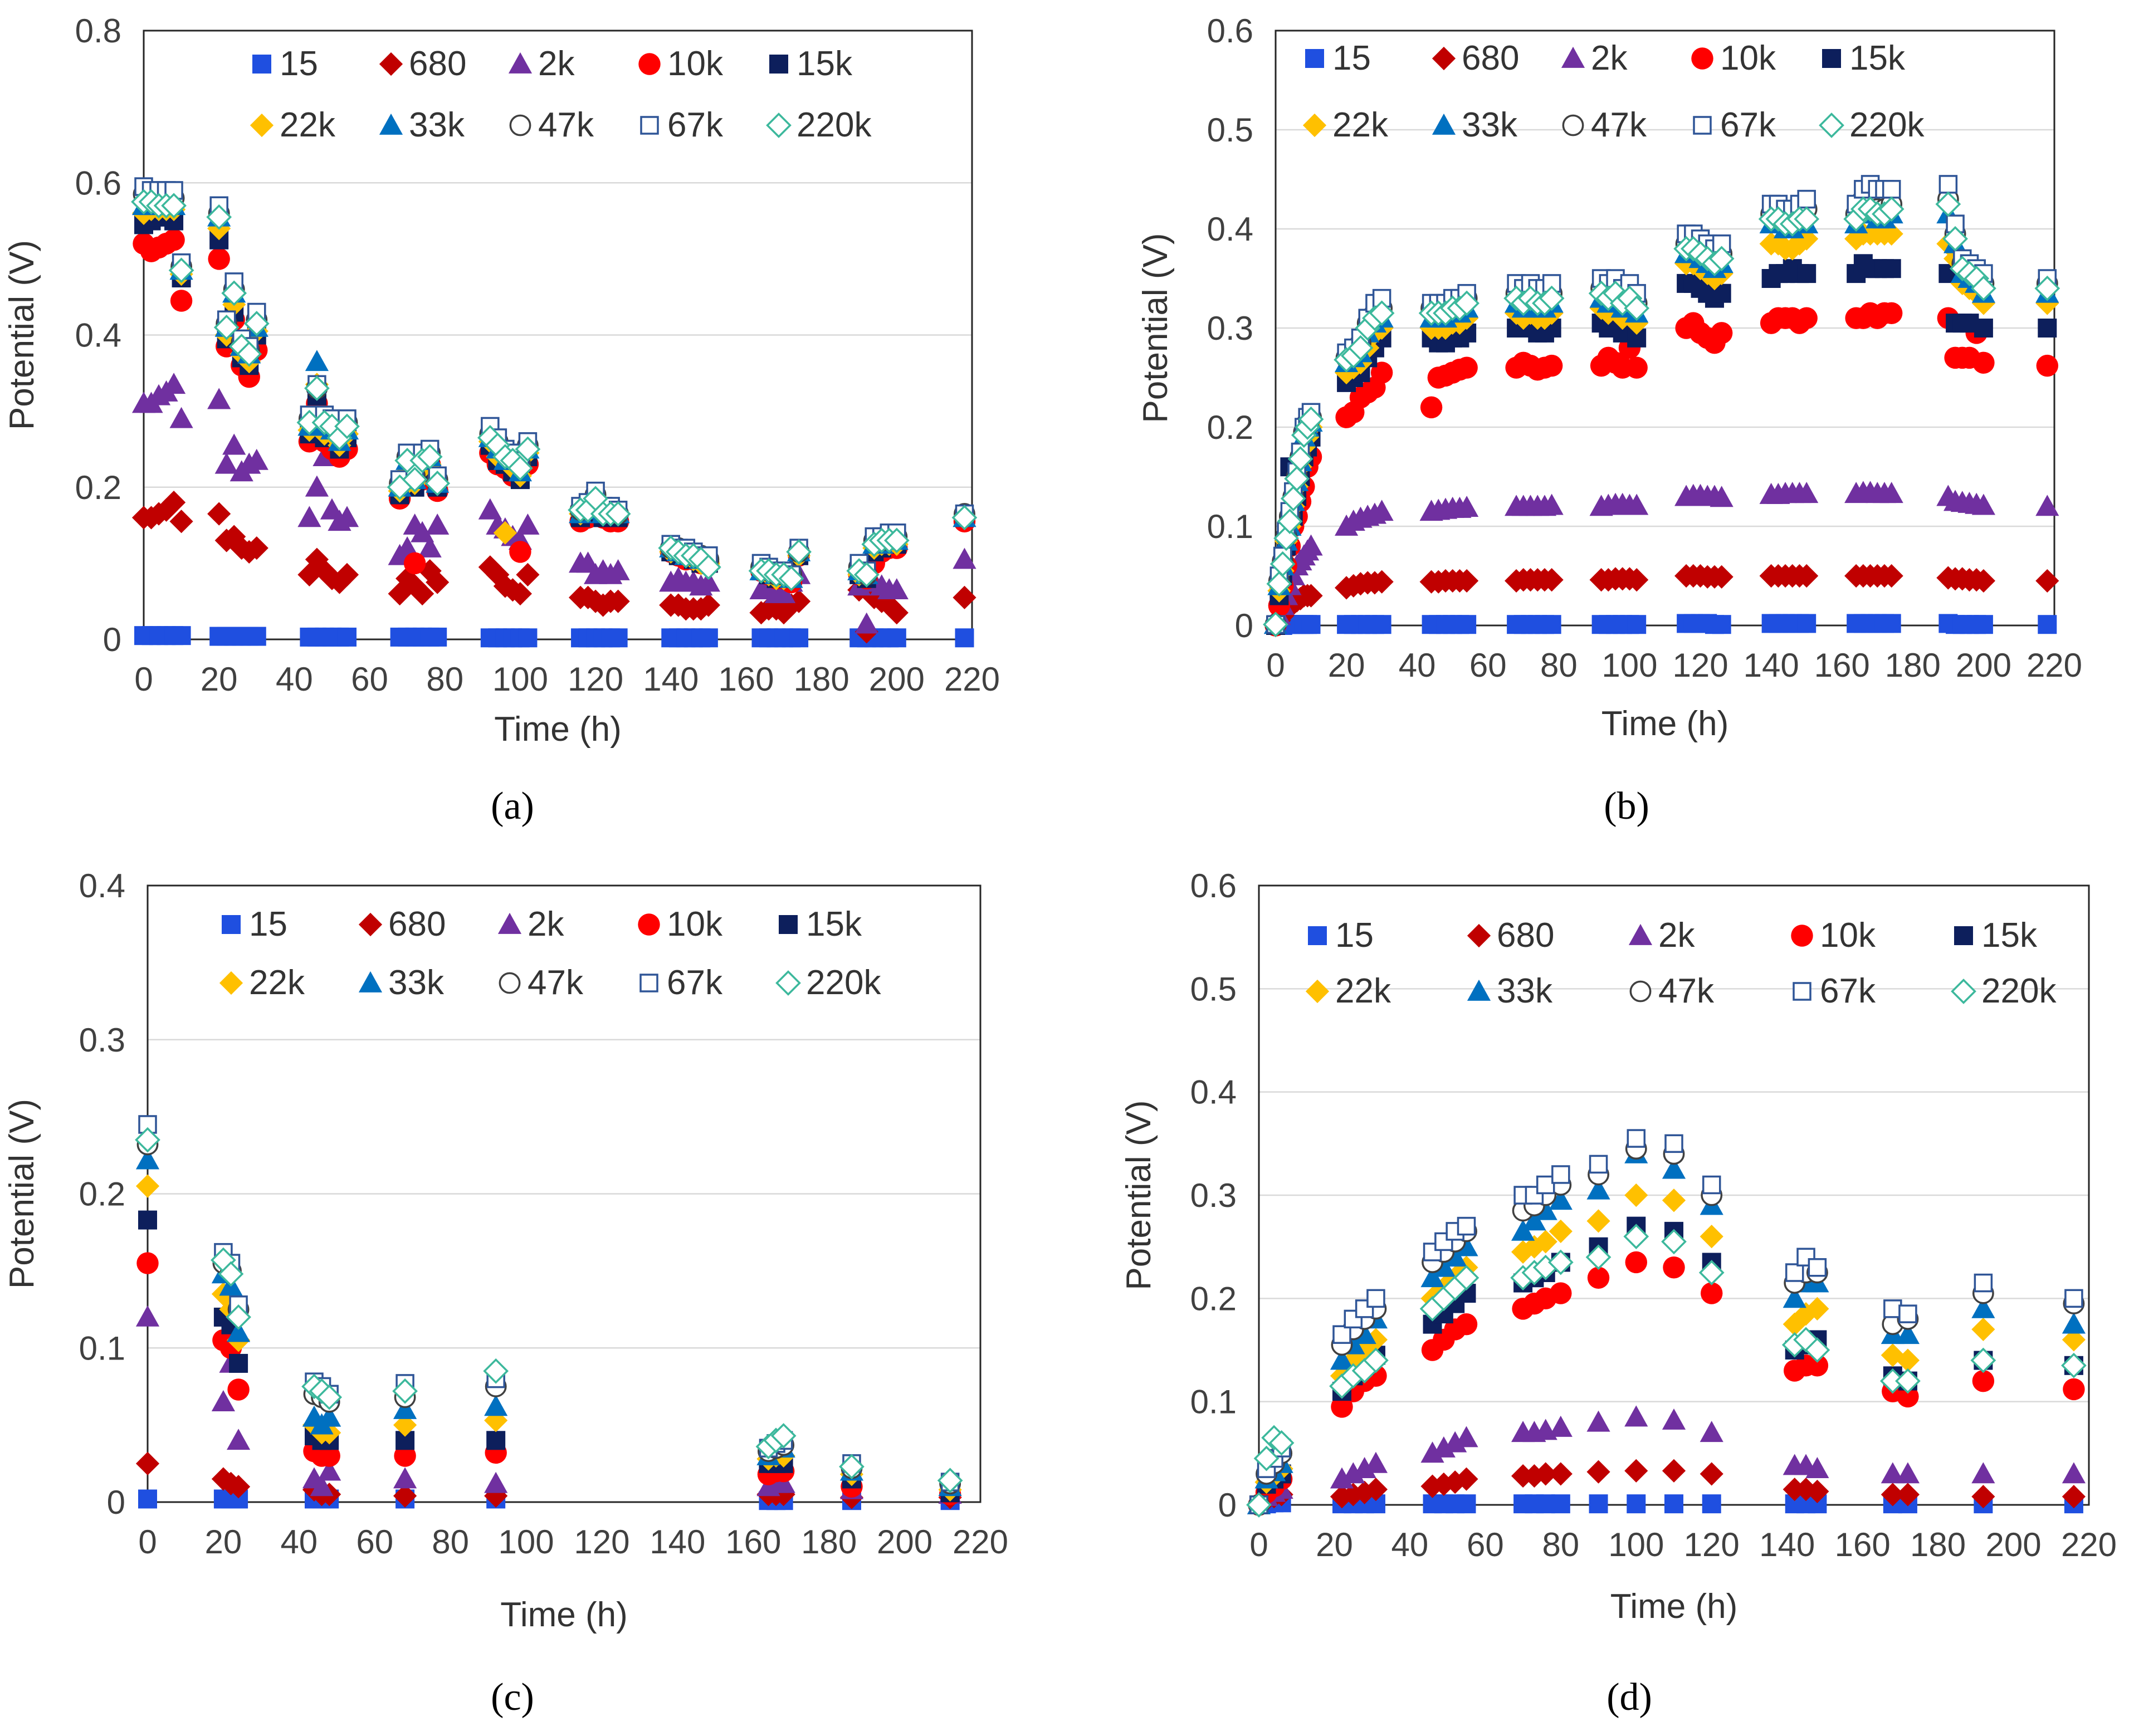 The width and height of the screenshot is (2129, 1736). I want to click on y-tick-label: 0.4, so click(102, 886).